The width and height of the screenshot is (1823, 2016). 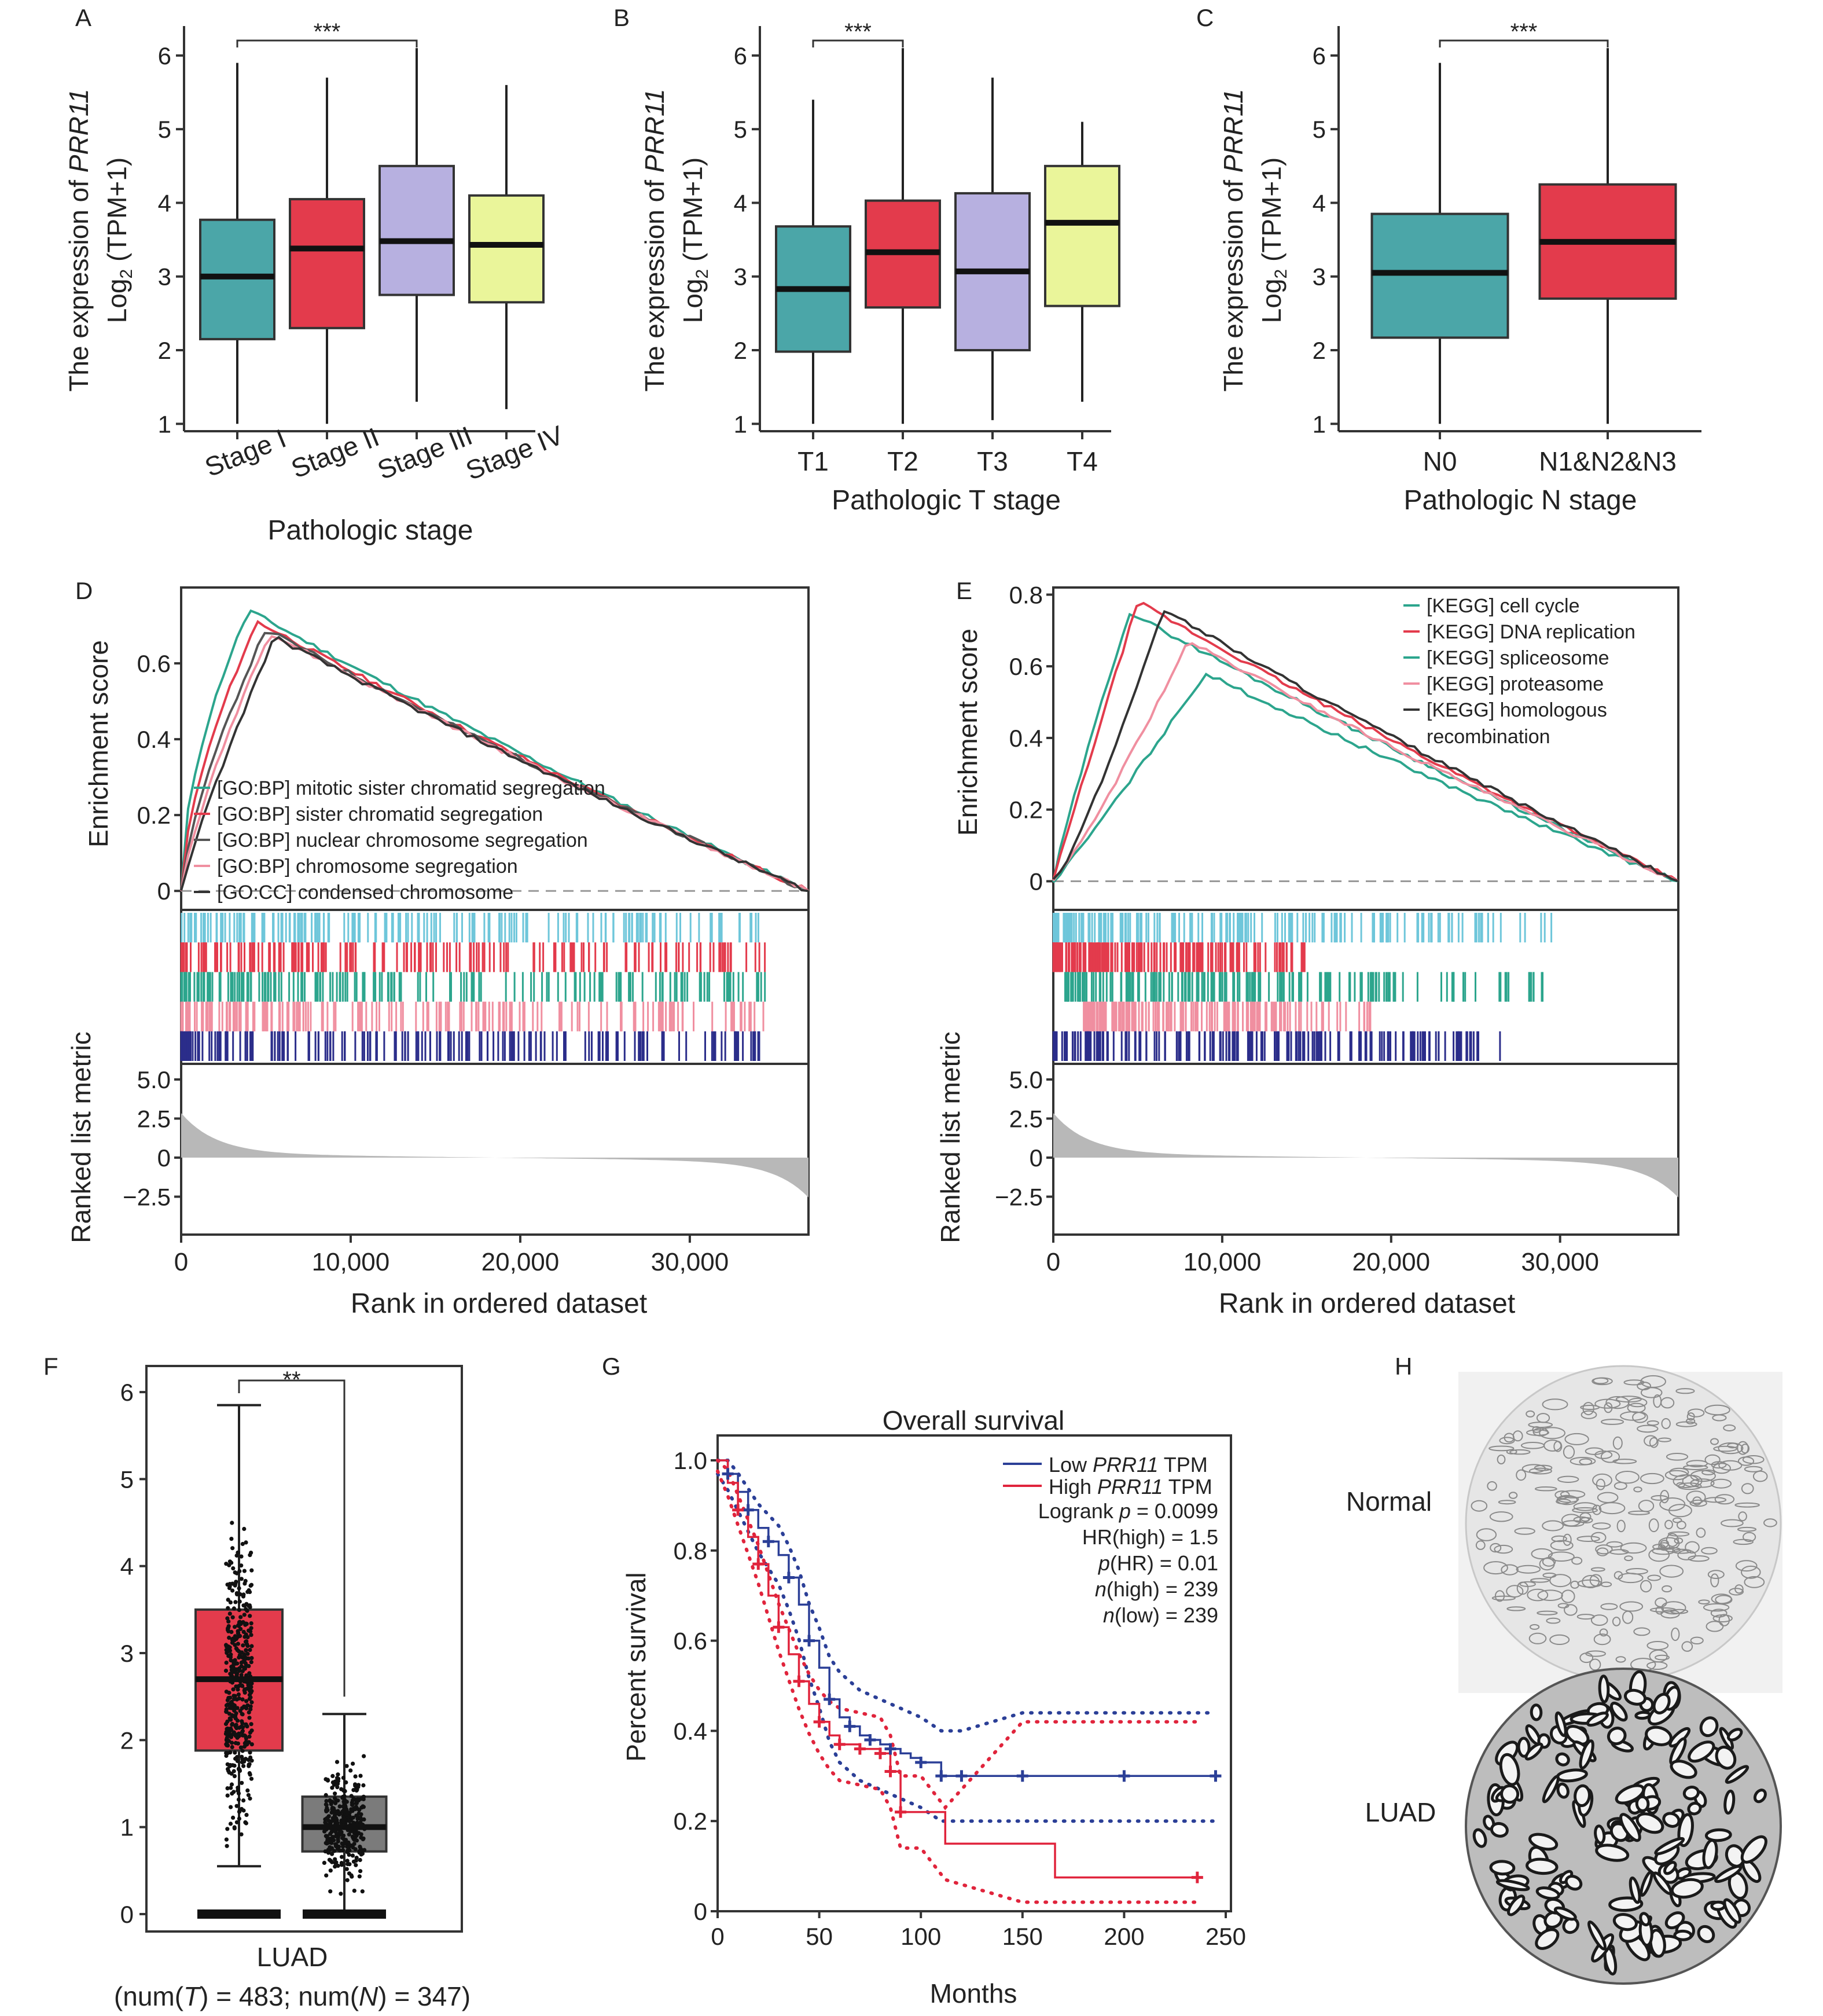 What do you see at coordinates (1319, 424) in the screenshot?
I see `y-tick-label: 1` at bounding box center [1319, 424].